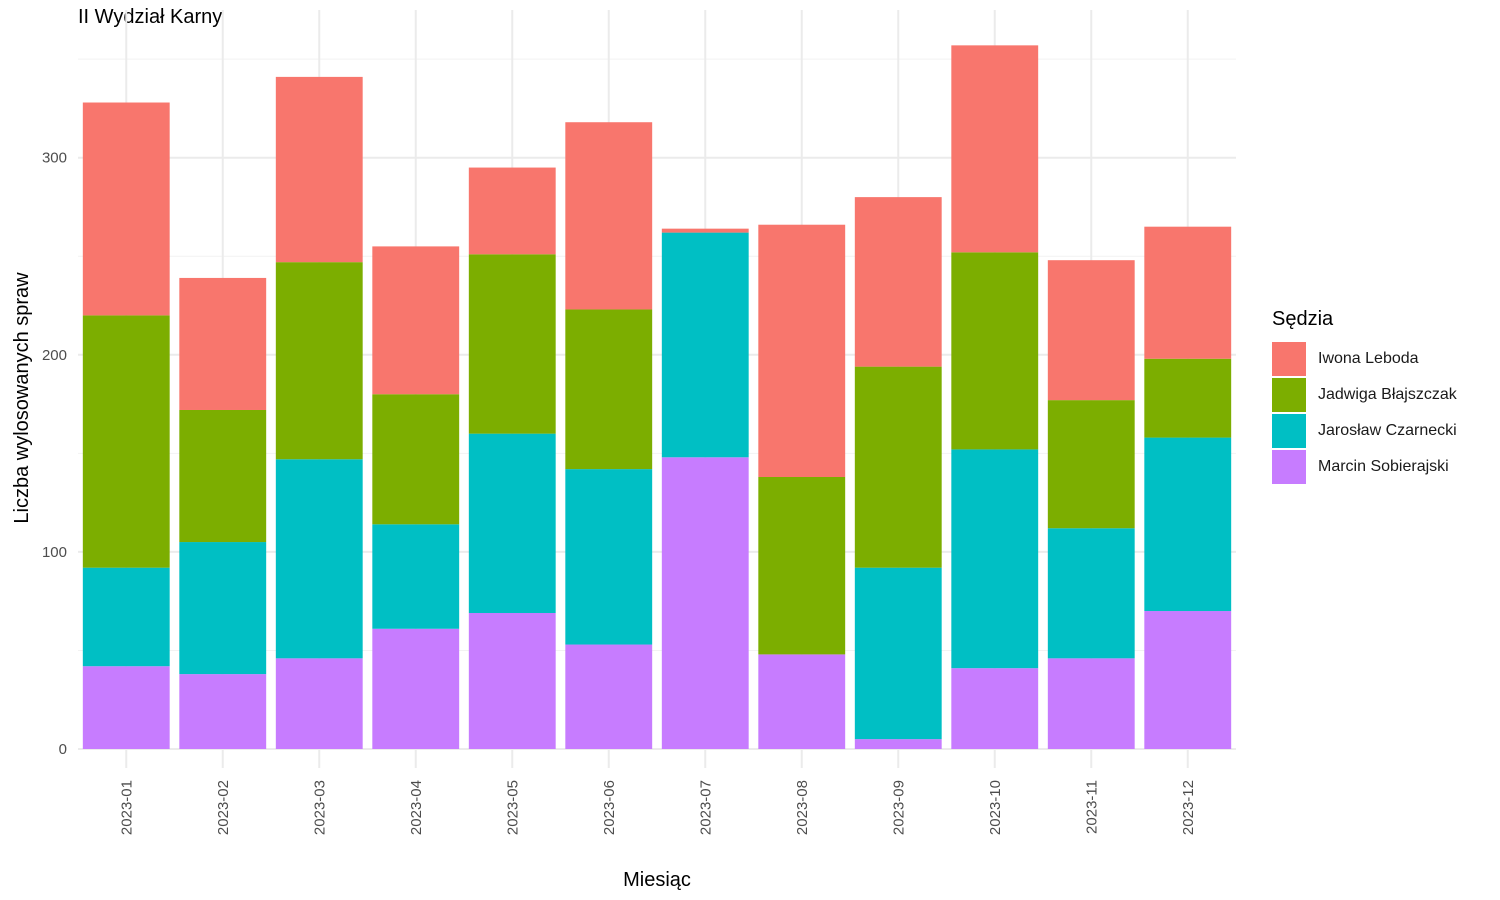  What do you see at coordinates (1303, 319) in the screenshot?
I see `legend-title: Sędzia` at bounding box center [1303, 319].